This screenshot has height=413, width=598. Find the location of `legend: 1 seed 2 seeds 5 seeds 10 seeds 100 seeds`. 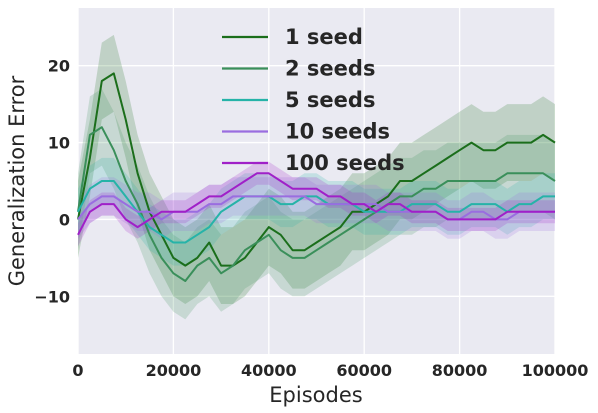

legend: 1 seed 2 seeds 5 seeds 10 seeds 100 seeds is located at coordinates (313, 100).